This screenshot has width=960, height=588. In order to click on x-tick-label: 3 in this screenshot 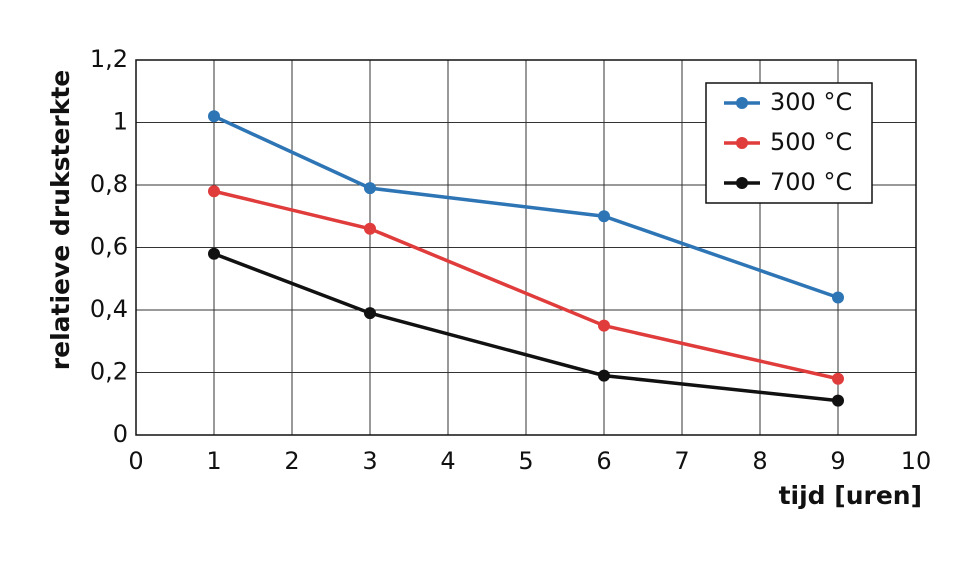, I will do `click(369, 461)`.